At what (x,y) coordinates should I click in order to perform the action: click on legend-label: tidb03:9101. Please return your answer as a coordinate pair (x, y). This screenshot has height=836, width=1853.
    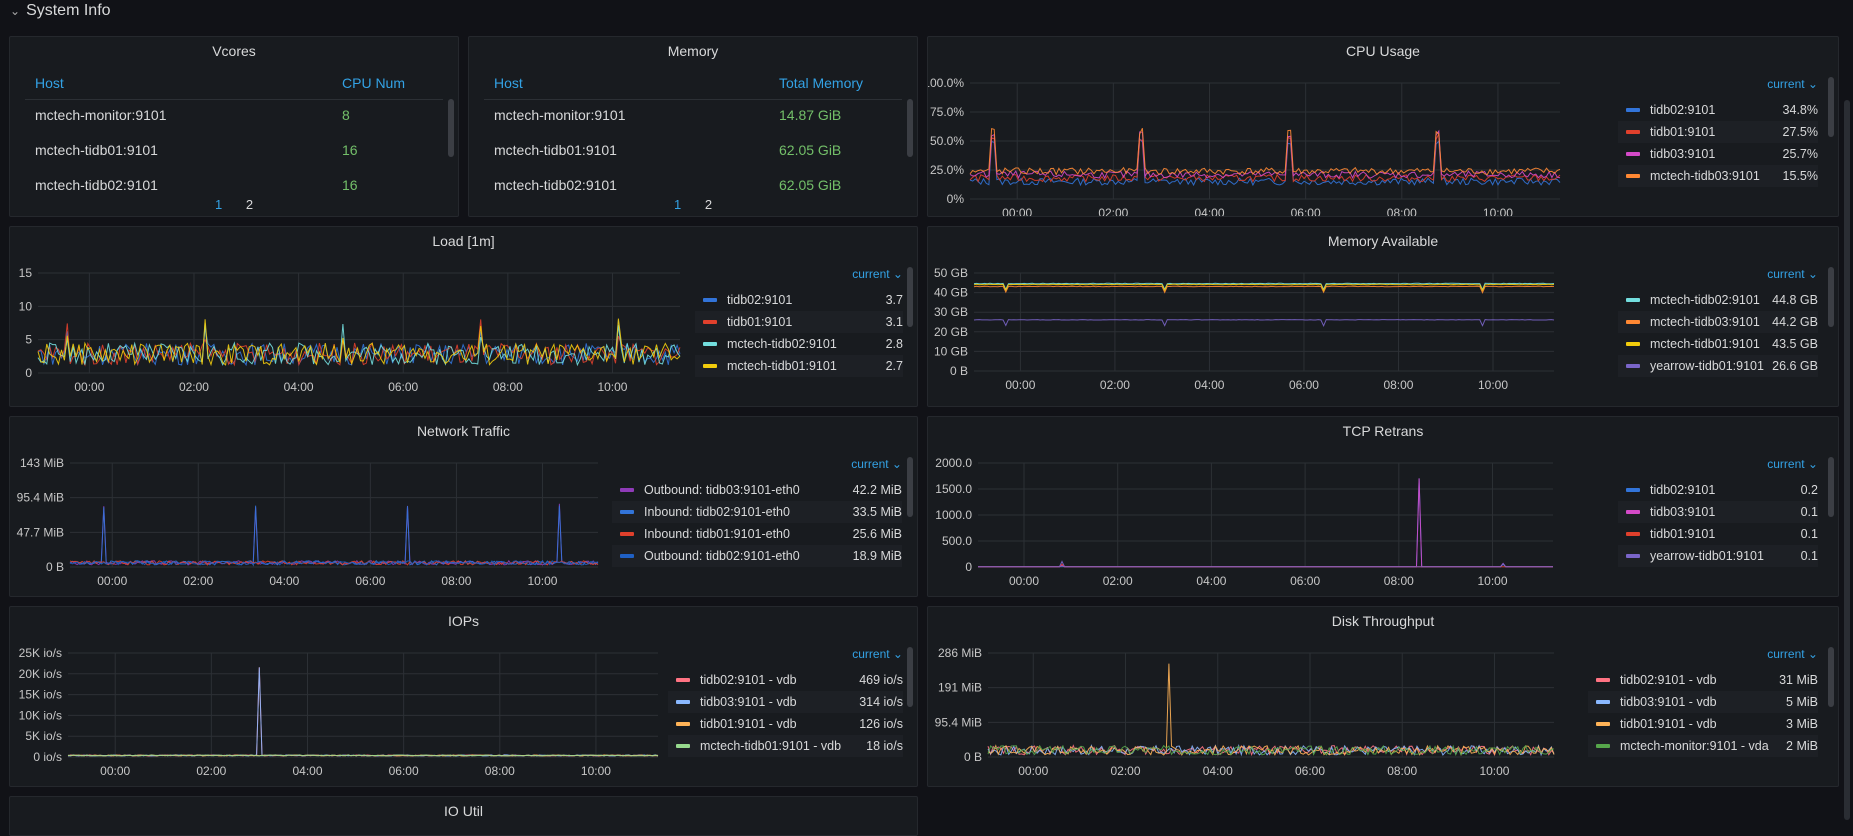
    Looking at the image, I should click on (1683, 154).